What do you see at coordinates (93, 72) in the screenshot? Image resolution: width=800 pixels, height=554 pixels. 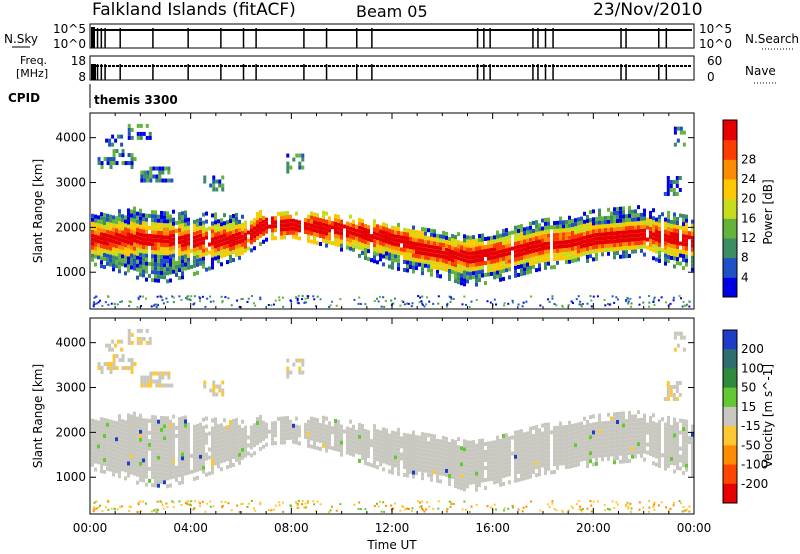 I see `freq-start-block` at bounding box center [93, 72].